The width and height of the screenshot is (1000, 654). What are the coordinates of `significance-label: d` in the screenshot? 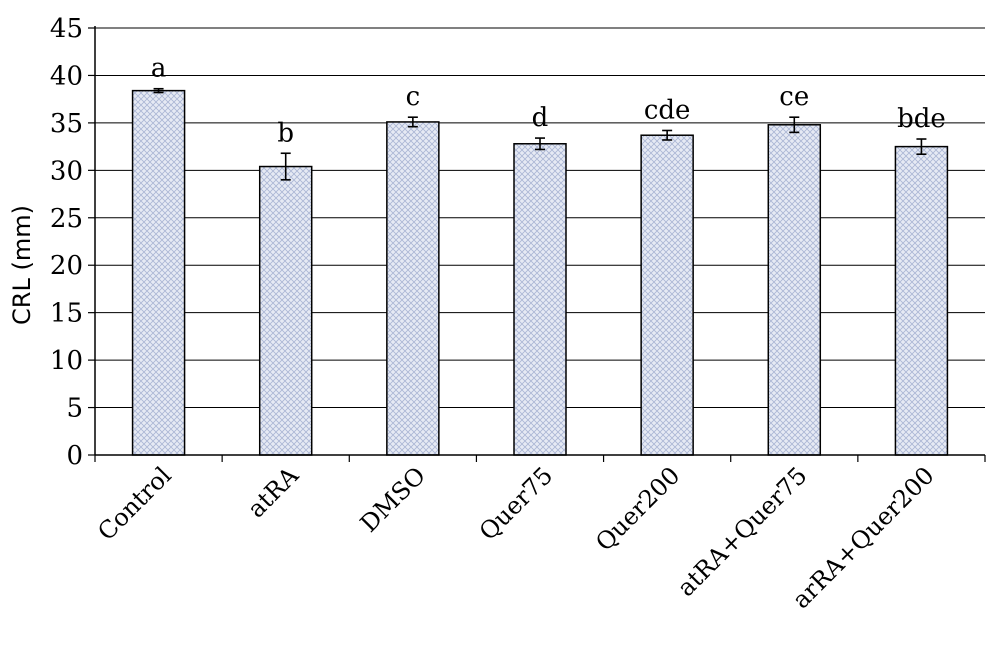 It's located at (540, 118).